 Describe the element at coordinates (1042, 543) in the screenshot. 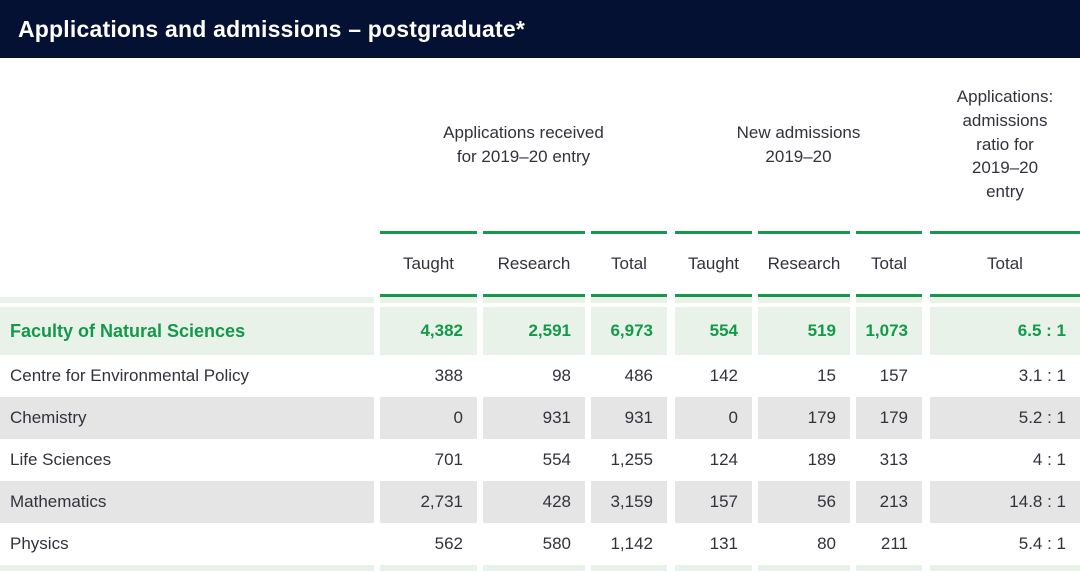

I see `cell-value: 5.4 : 1` at that location.